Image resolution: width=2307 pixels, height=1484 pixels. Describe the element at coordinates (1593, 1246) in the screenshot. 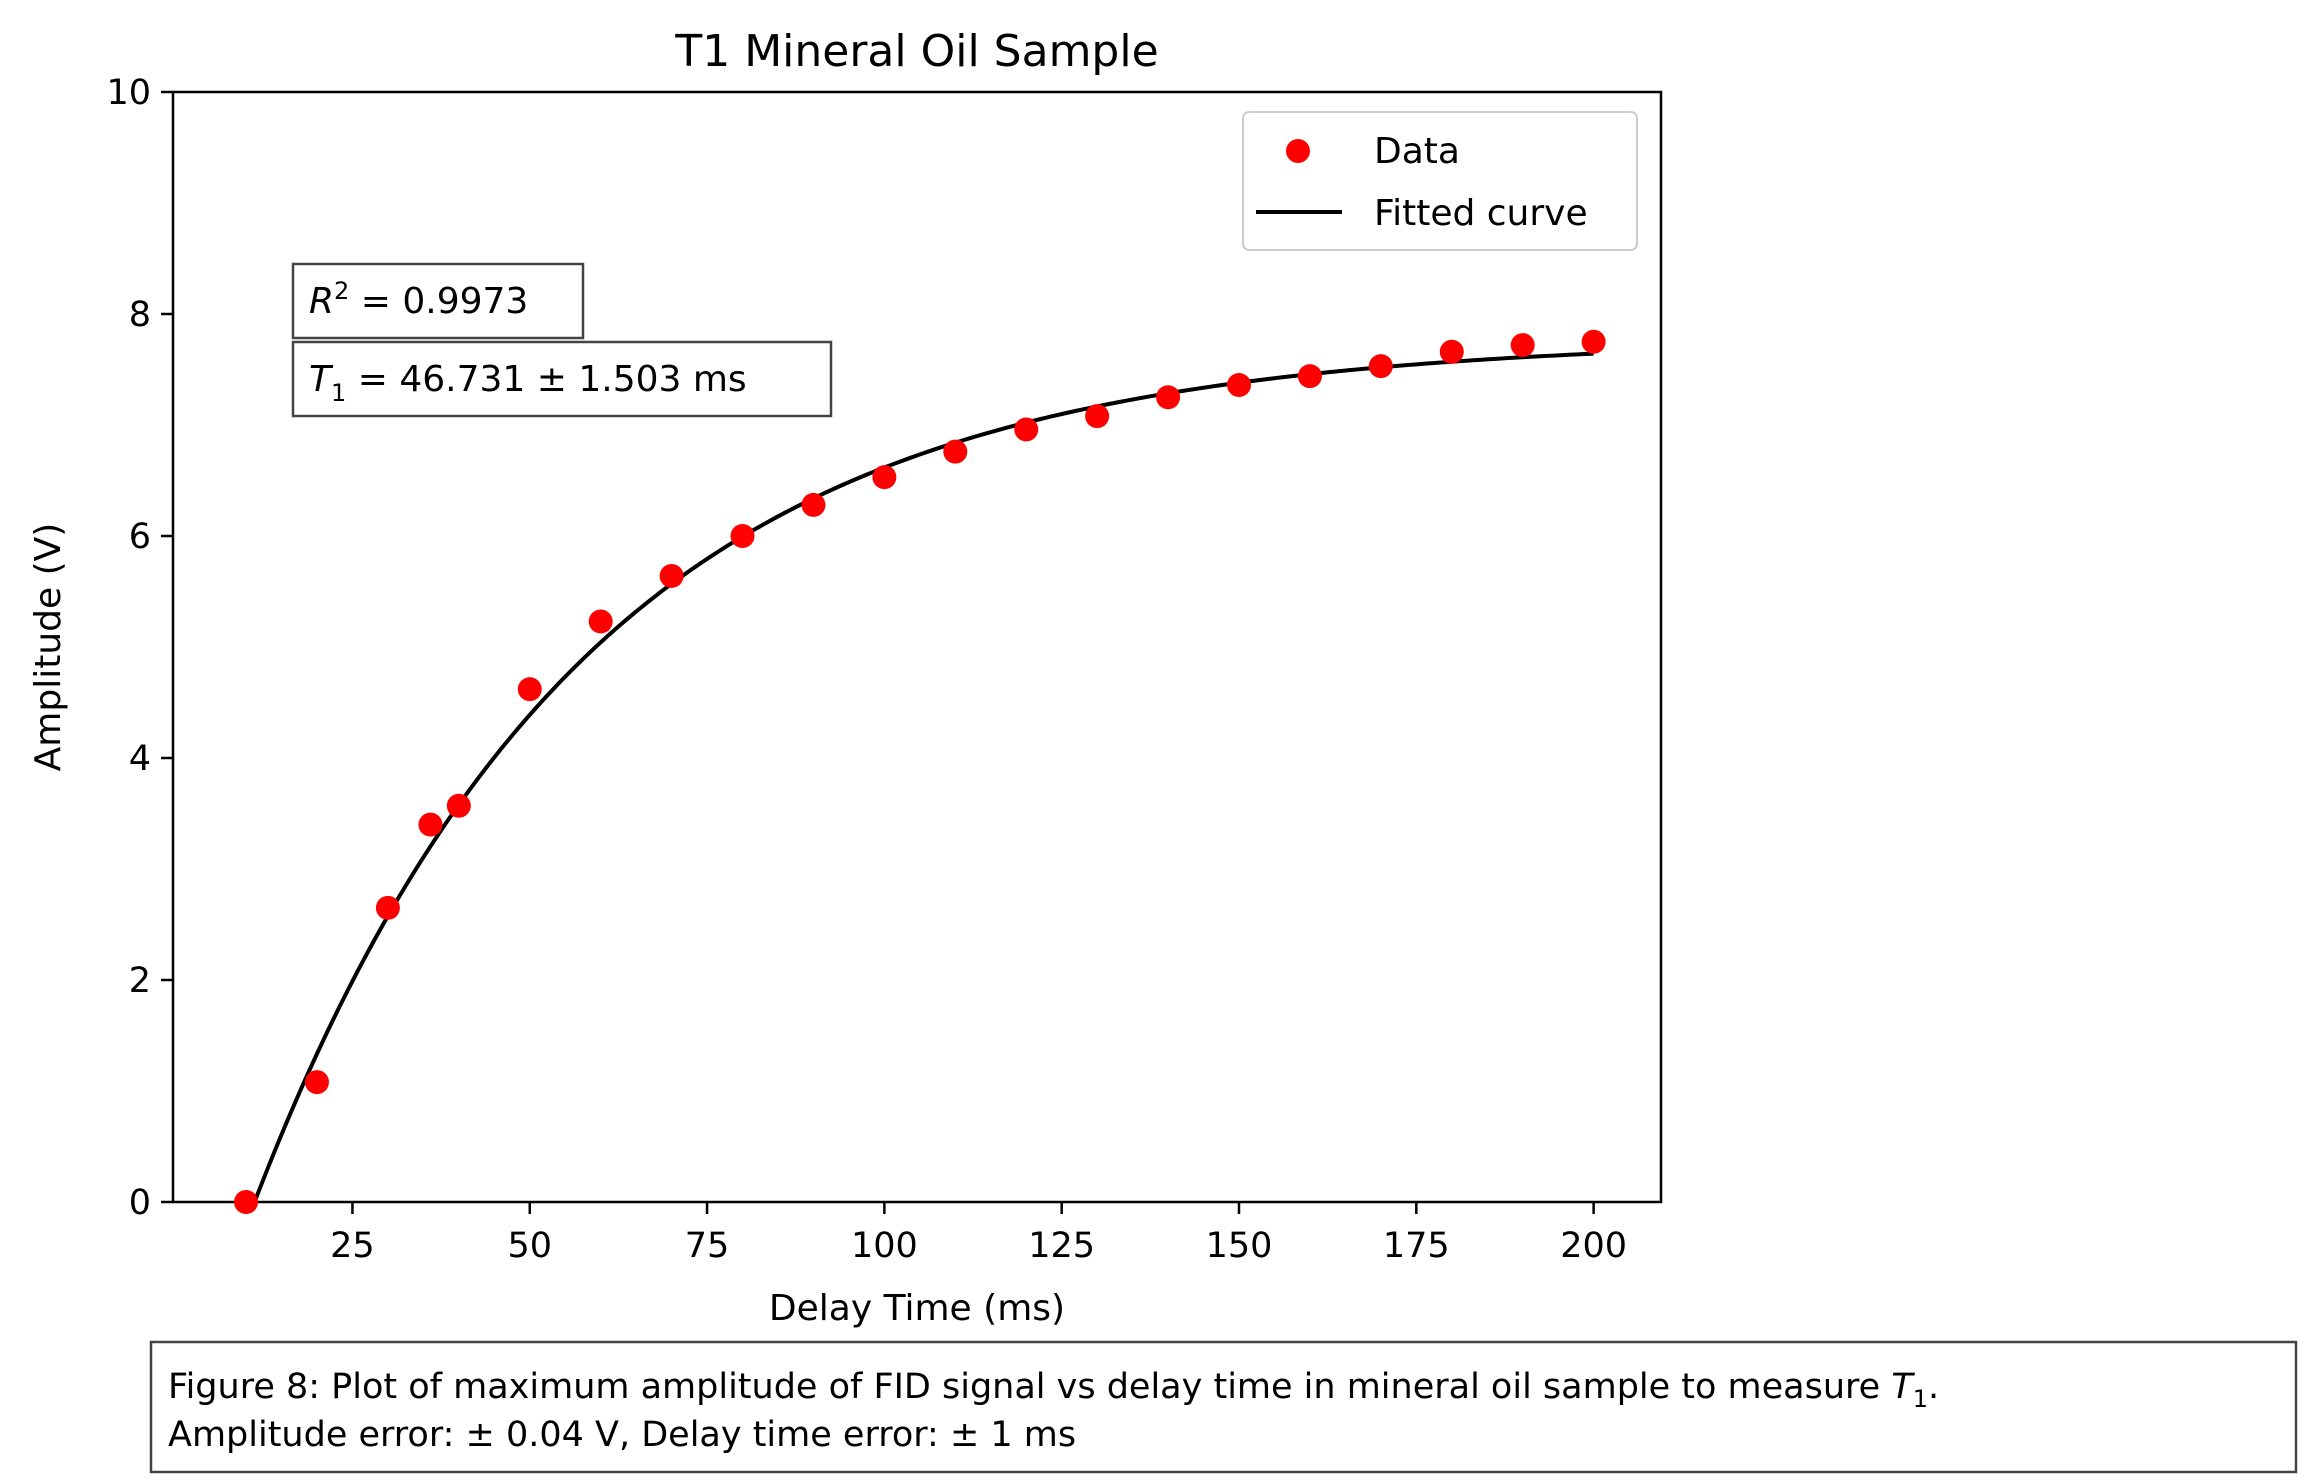

I see `x-tick-label: 200` at that location.